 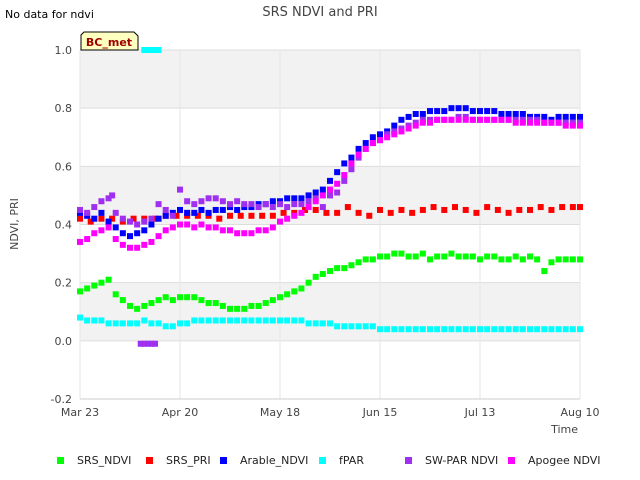 I want to click on legend-item: SRS_NDVI, so click(x=94, y=460).